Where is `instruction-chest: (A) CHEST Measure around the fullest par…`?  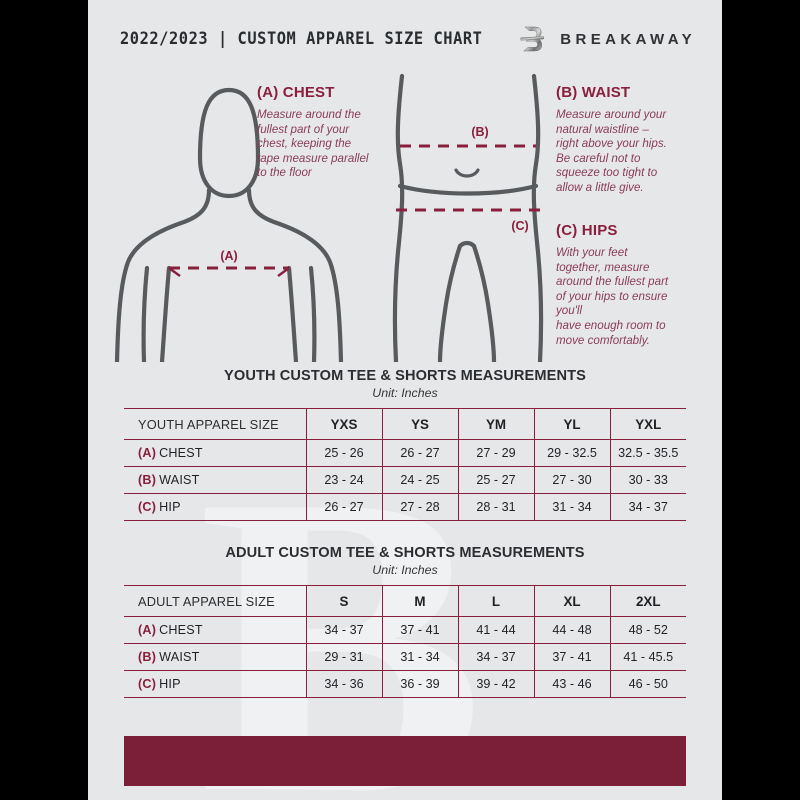 instruction-chest: (A) CHEST Measure around the fullest par… is located at coordinates (337, 132).